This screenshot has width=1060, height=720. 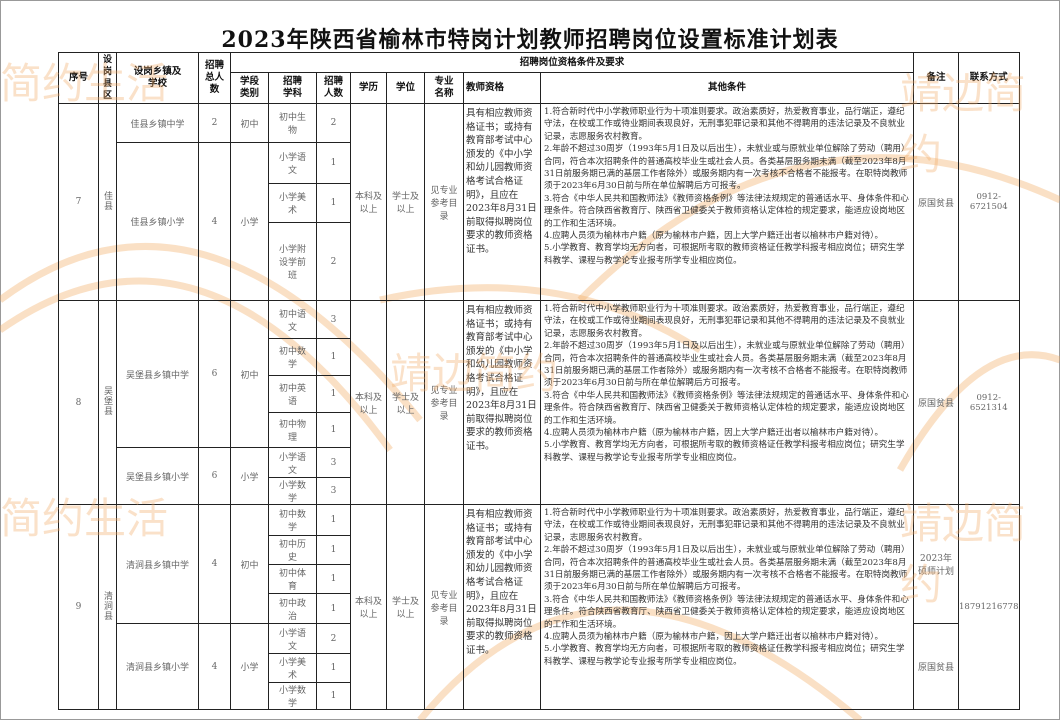 What do you see at coordinates (292, 123) in the screenshot?
I see `subject-cell: 初中生物` at bounding box center [292, 123].